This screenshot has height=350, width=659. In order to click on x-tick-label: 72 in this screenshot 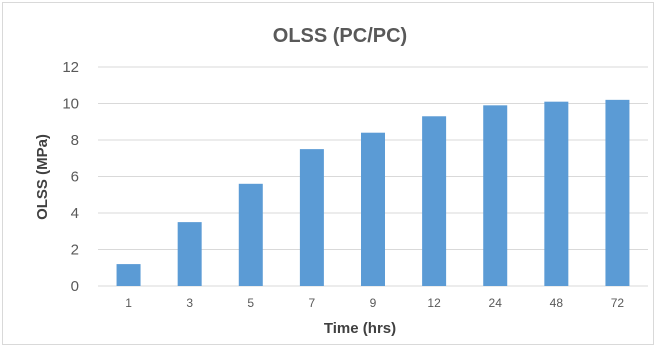, I will do `click(618, 303)`.